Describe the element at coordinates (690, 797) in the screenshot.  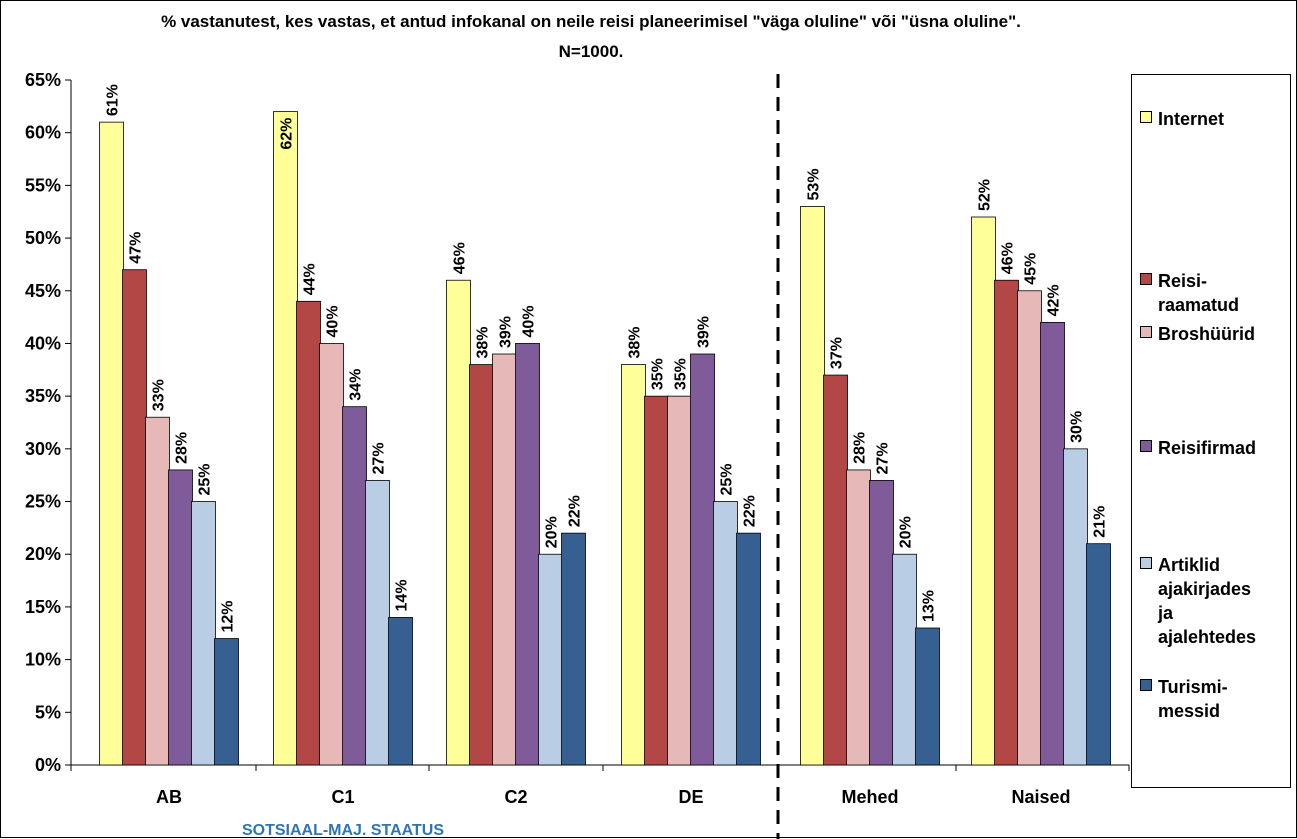
I see `x-category-label: DE` at that location.